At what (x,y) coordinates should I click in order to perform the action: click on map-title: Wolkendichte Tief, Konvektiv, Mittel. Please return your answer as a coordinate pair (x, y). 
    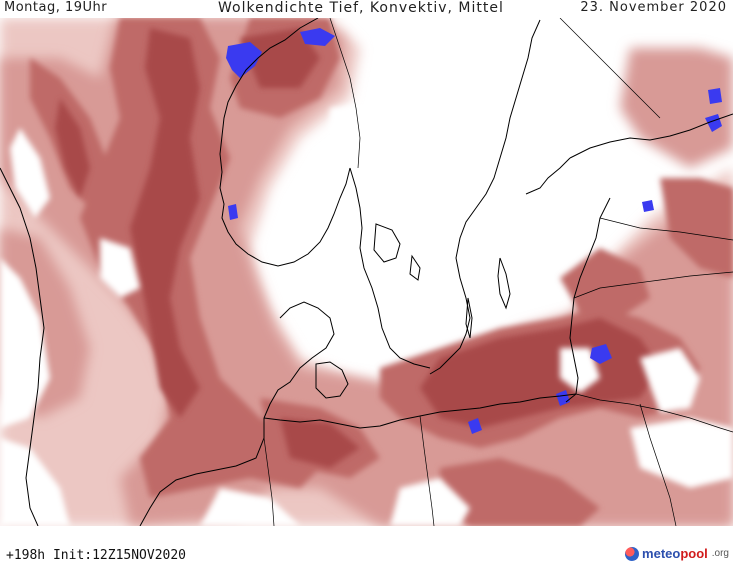
    Looking at the image, I should click on (361, 8).